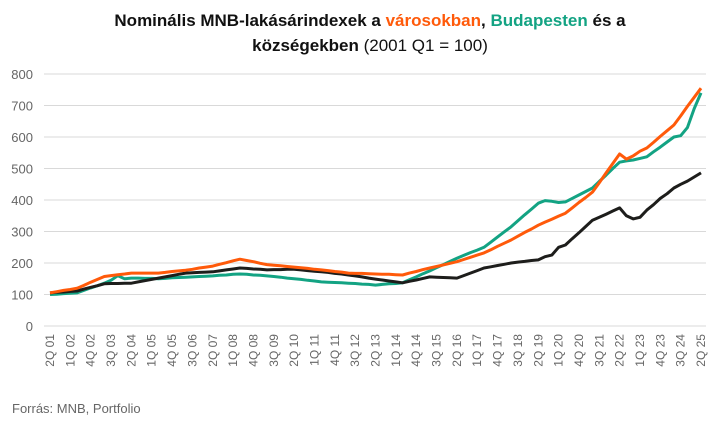 This screenshot has height=426, width=718. What do you see at coordinates (538, 350) in the screenshot?
I see `x-tick-label: 2Q 19` at bounding box center [538, 350].